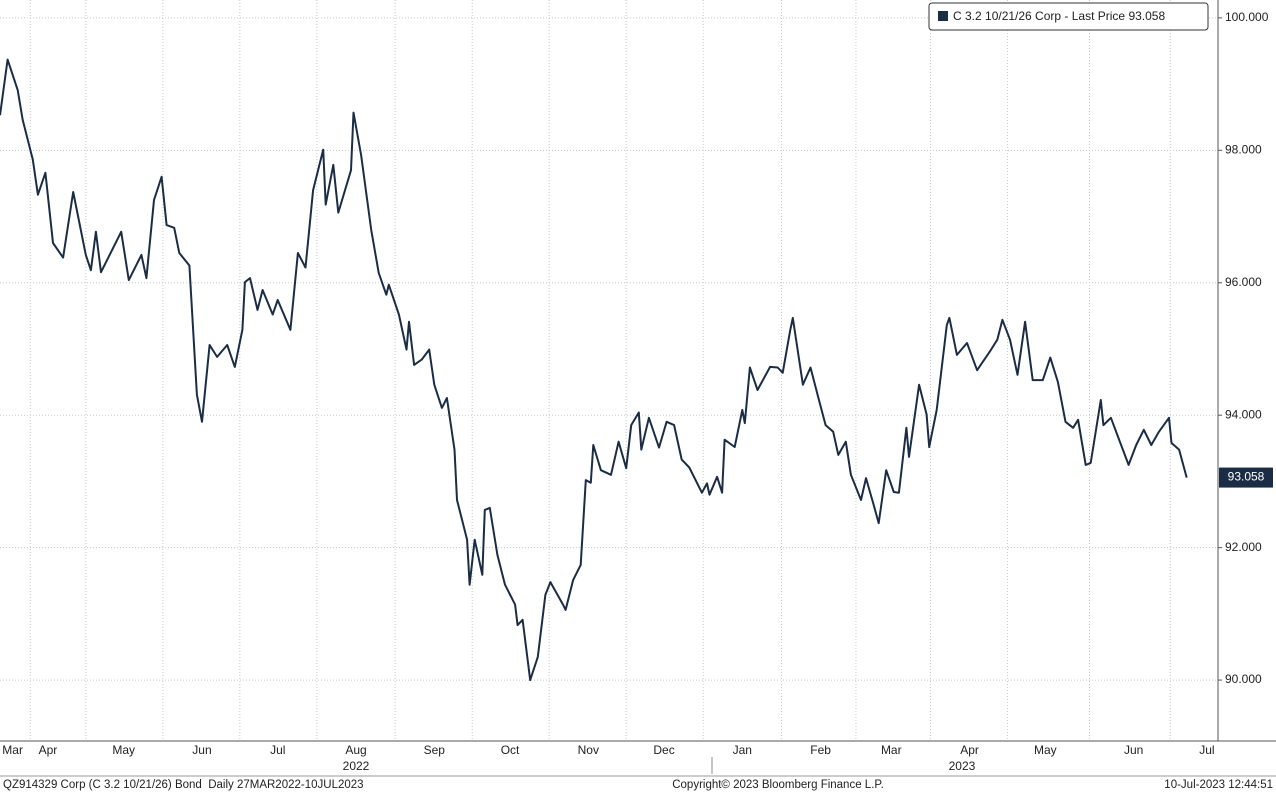  I want to click on legend: C 3.2 10/21/26 Corp - Last Price 93.058, so click(1068, 16).